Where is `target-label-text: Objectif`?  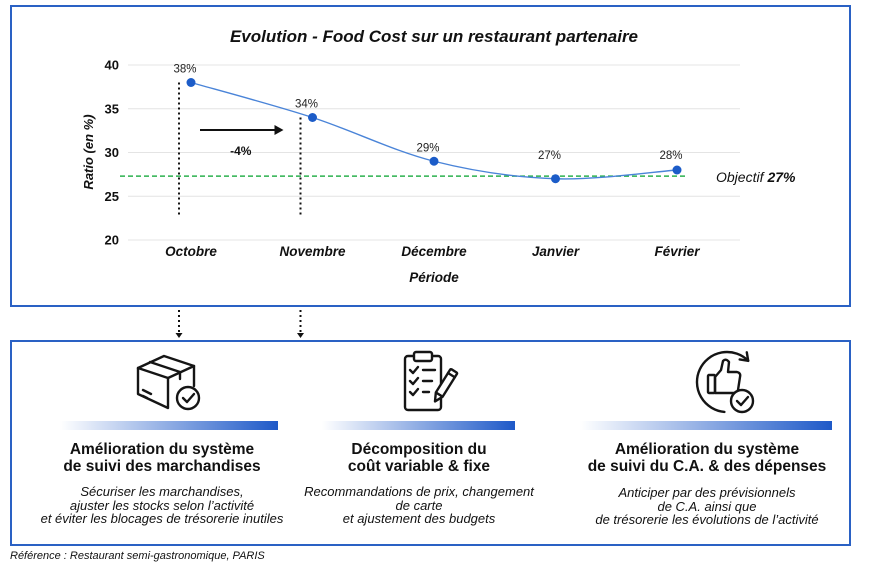 target-label-text: Objectif is located at coordinates (741, 177).